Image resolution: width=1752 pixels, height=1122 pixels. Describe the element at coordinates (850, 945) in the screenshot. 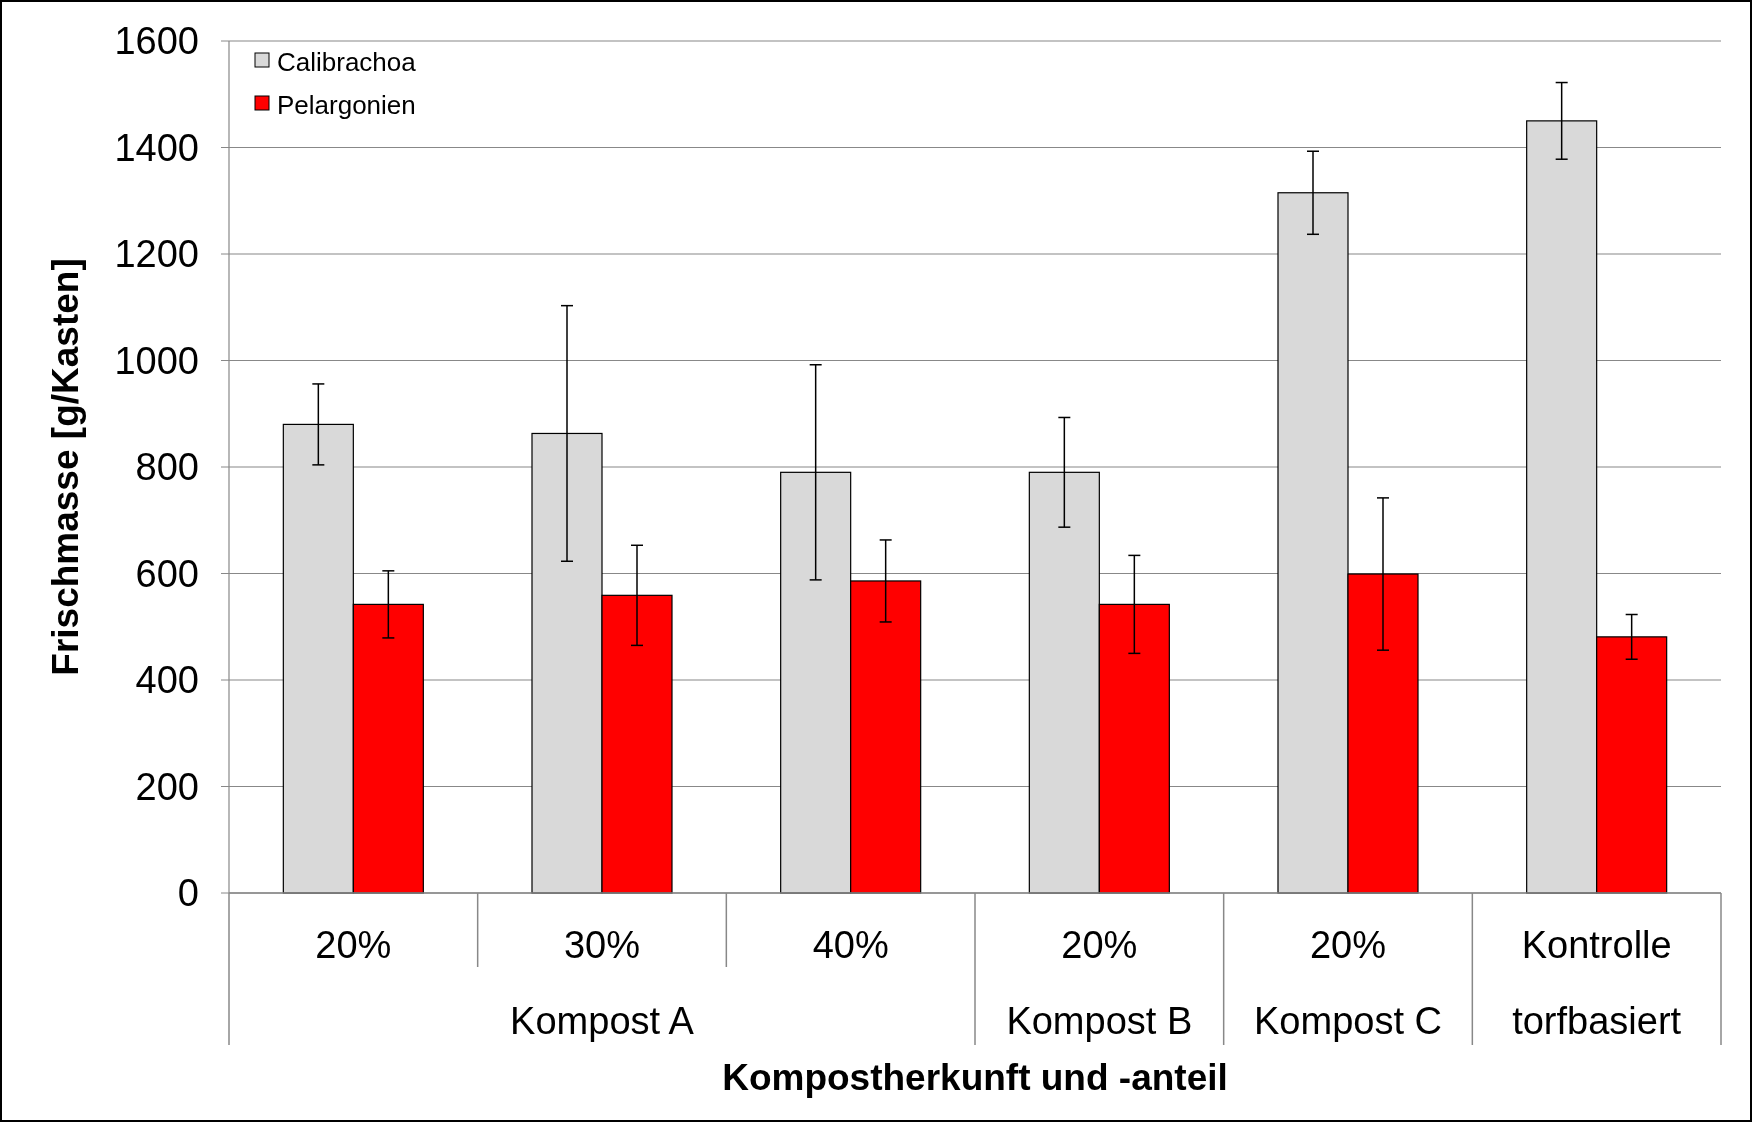

I see `x-tick-label: 40%` at that location.